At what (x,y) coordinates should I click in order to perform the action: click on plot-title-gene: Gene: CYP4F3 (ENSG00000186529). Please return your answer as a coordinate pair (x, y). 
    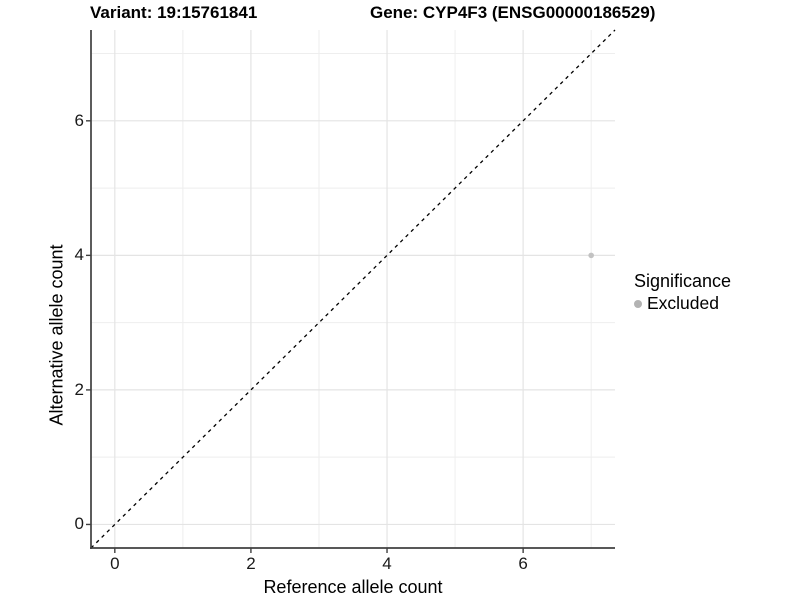
    Looking at the image, I should click on (513, 12).